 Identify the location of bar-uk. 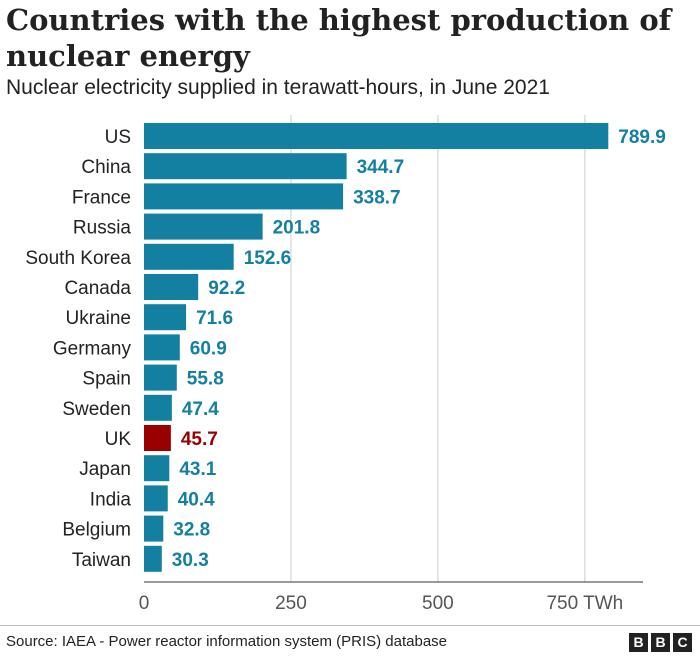
(157, 438).